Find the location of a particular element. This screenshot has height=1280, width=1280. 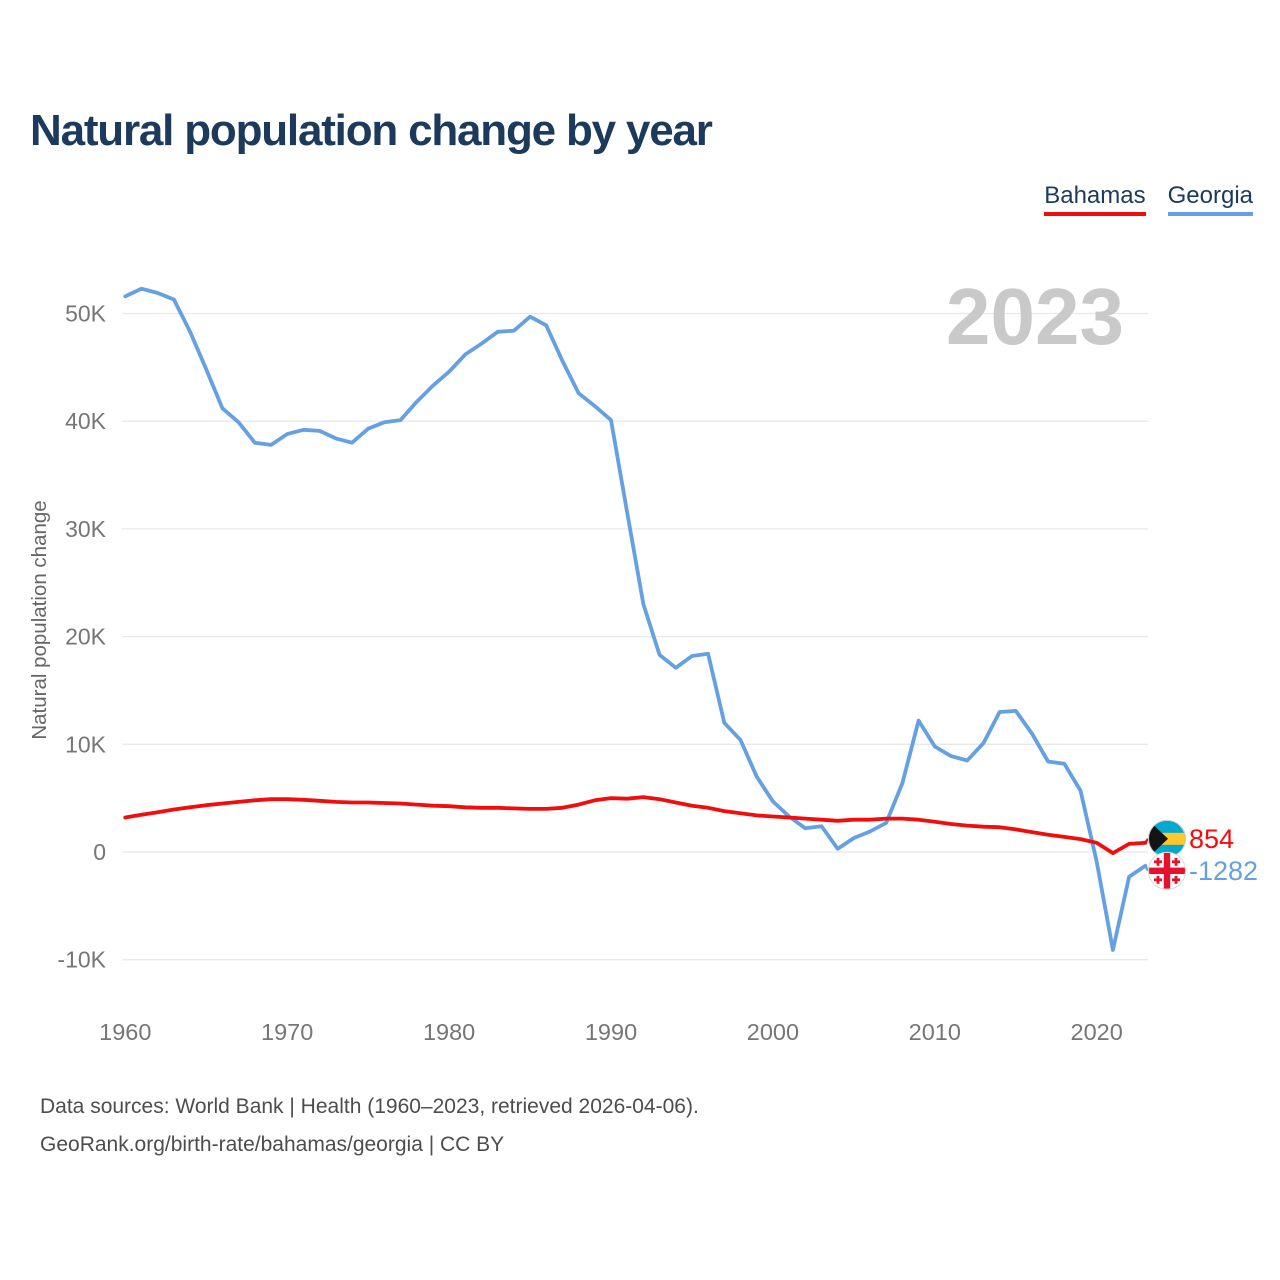

georgia-end-value: -1282 is located at coordinates (1223, 871).